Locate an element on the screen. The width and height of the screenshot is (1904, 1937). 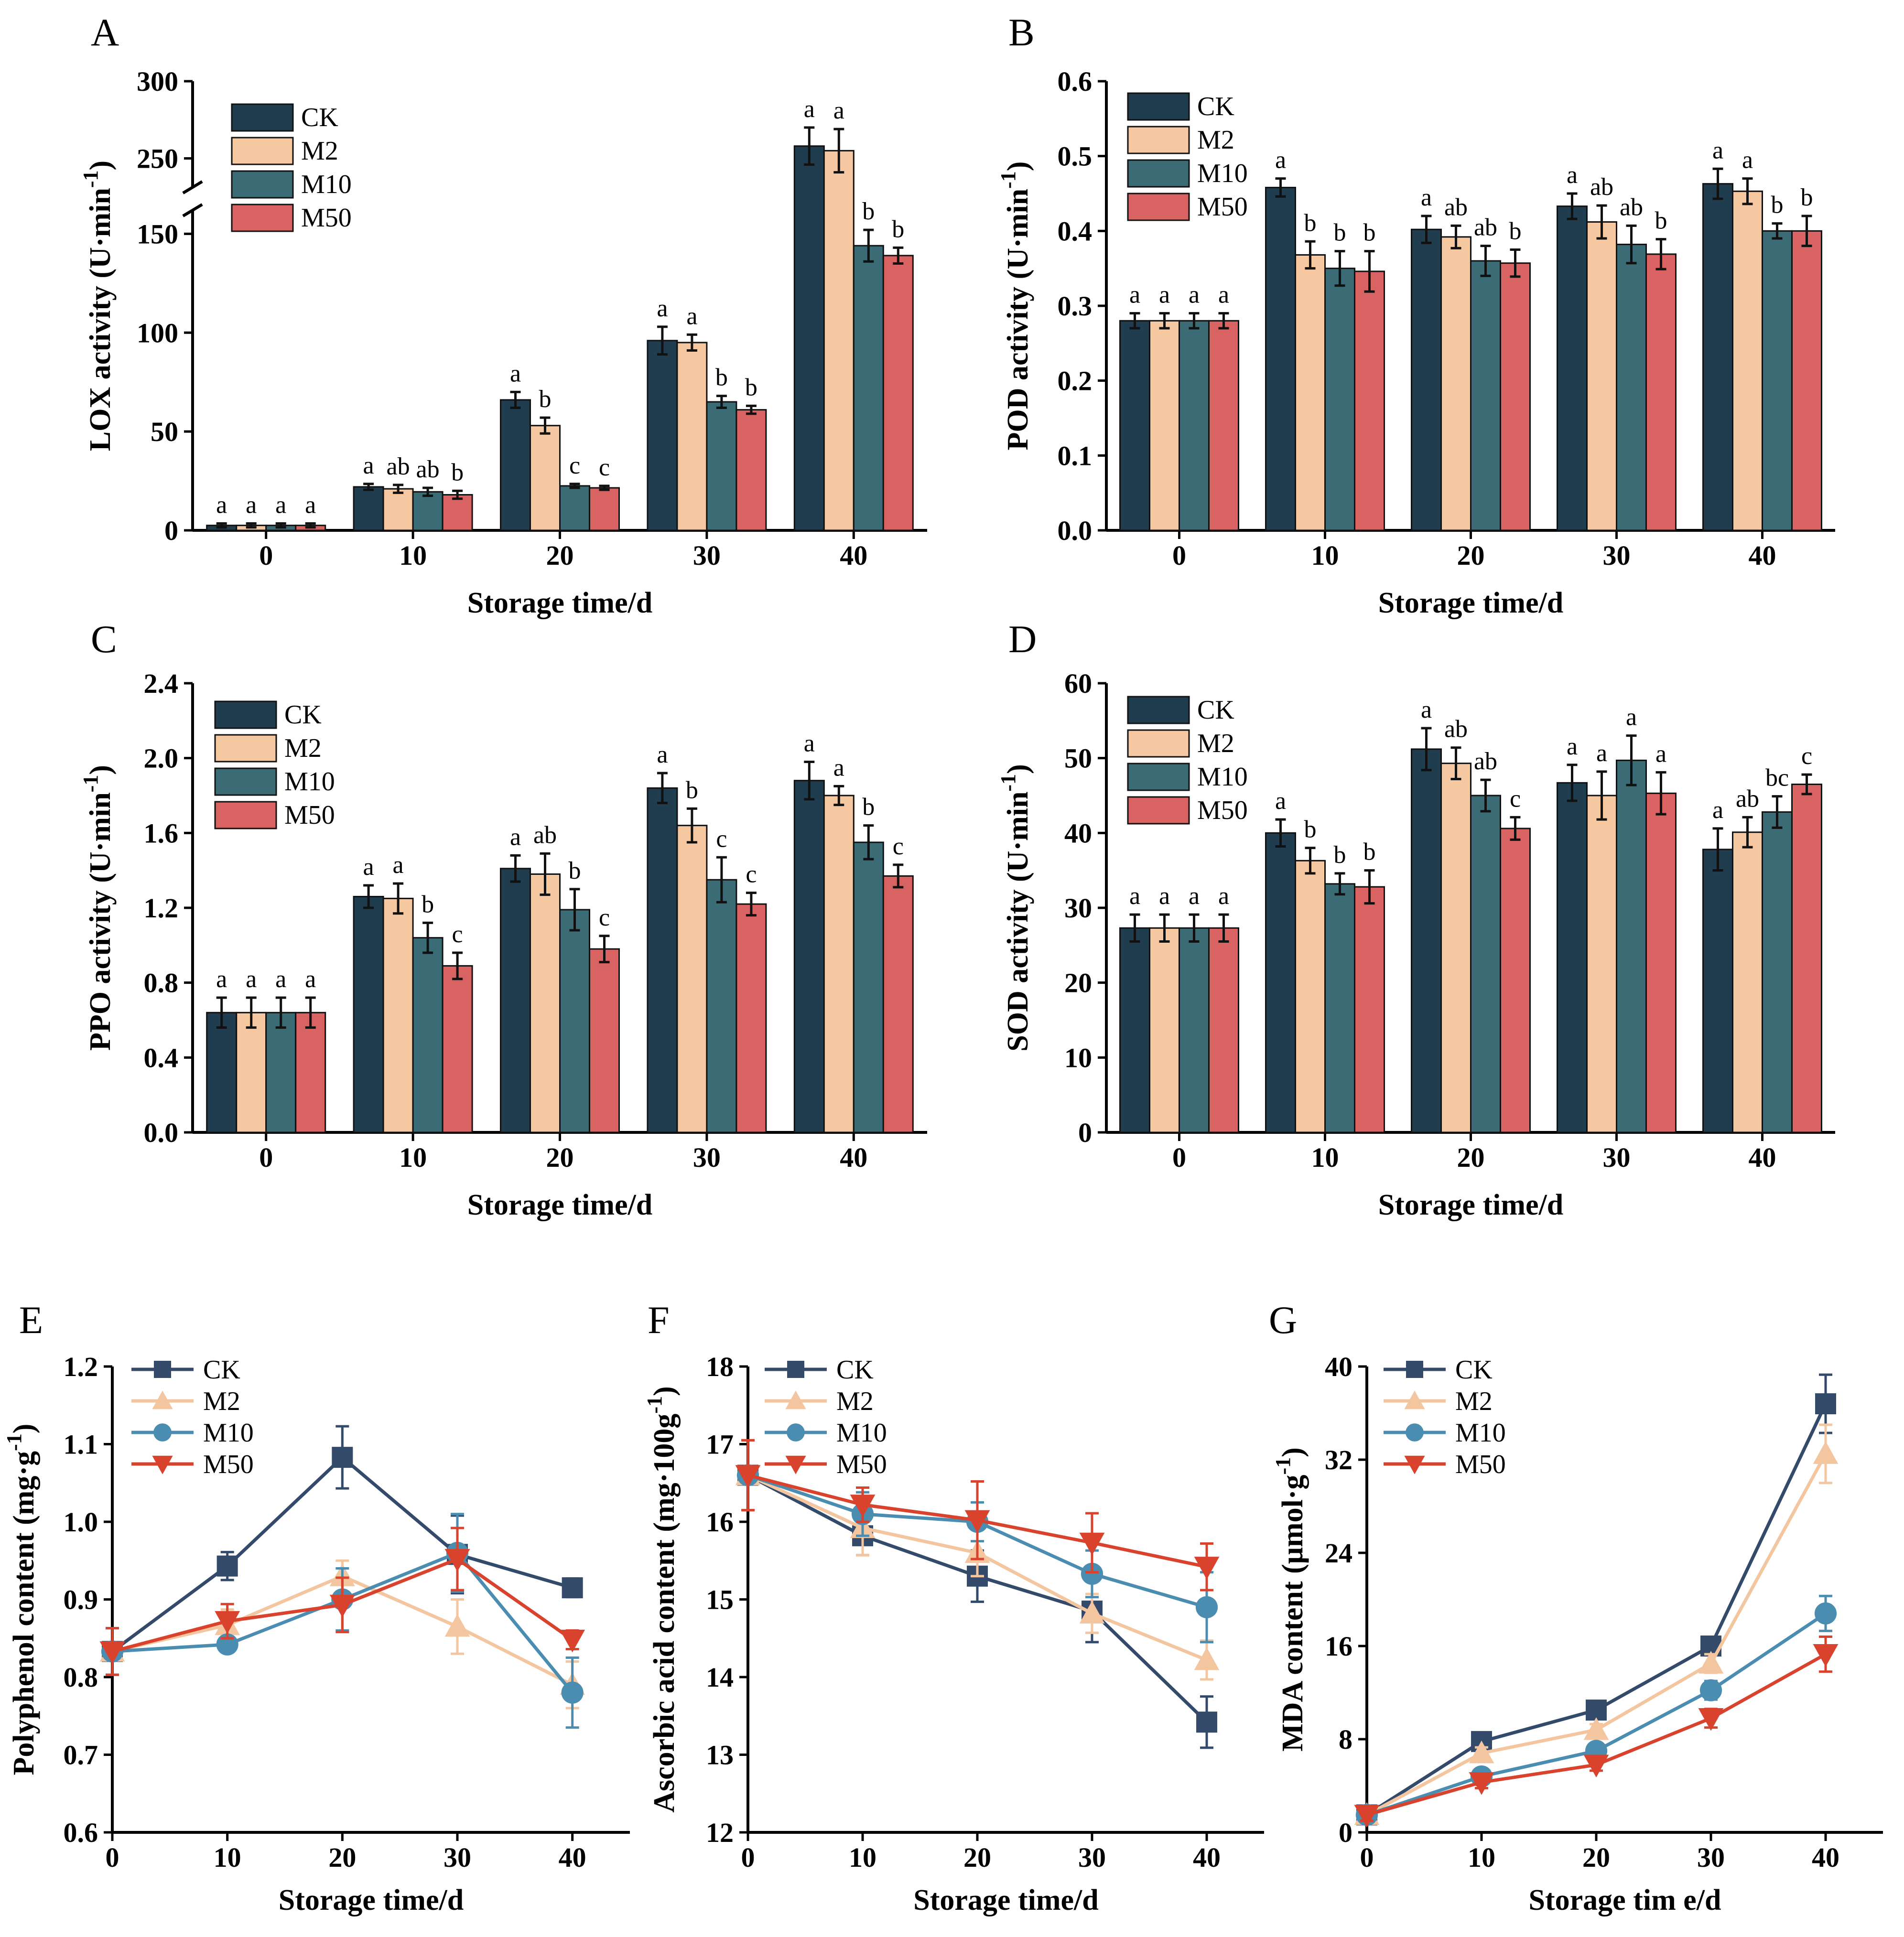
x-tick-label: 0 is located at coordinates (748, 1857).